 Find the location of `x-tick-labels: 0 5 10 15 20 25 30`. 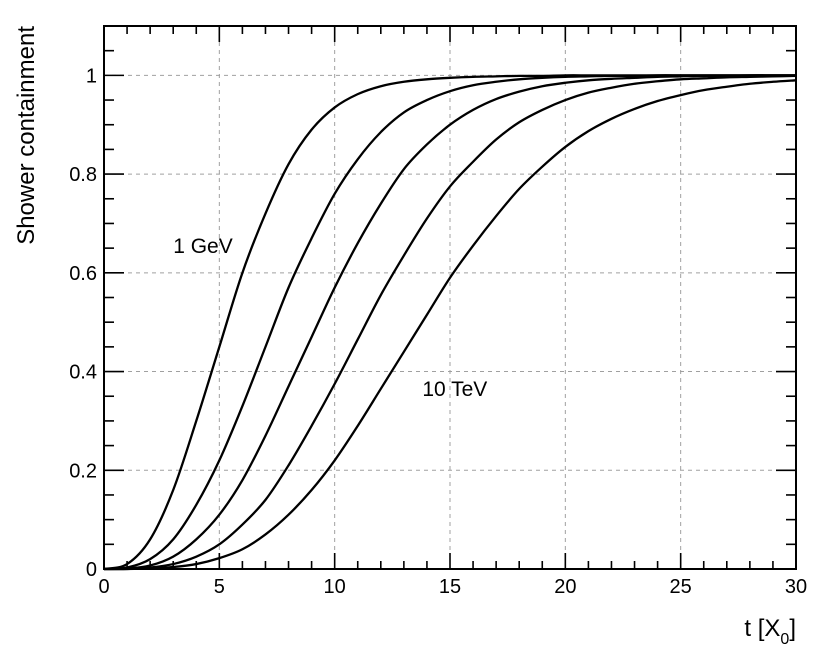

x-tick-labels: 0 5 10 15 20 25 30 is located at coordinates (452, 587).